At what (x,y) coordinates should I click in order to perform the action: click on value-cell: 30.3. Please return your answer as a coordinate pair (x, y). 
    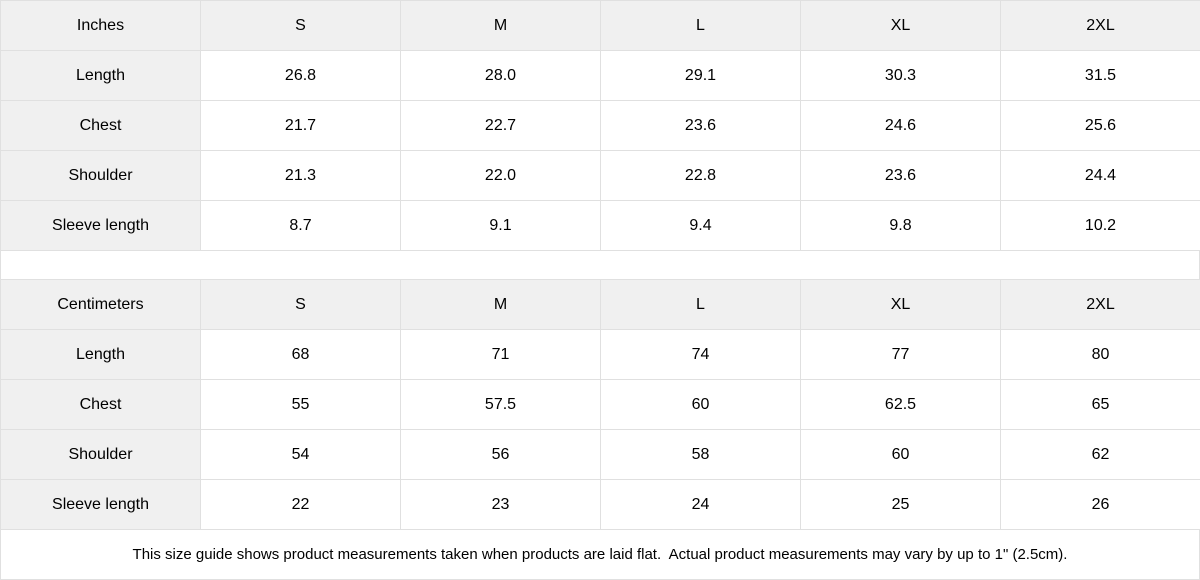
    Looking at the image, I should click on (900, 75).